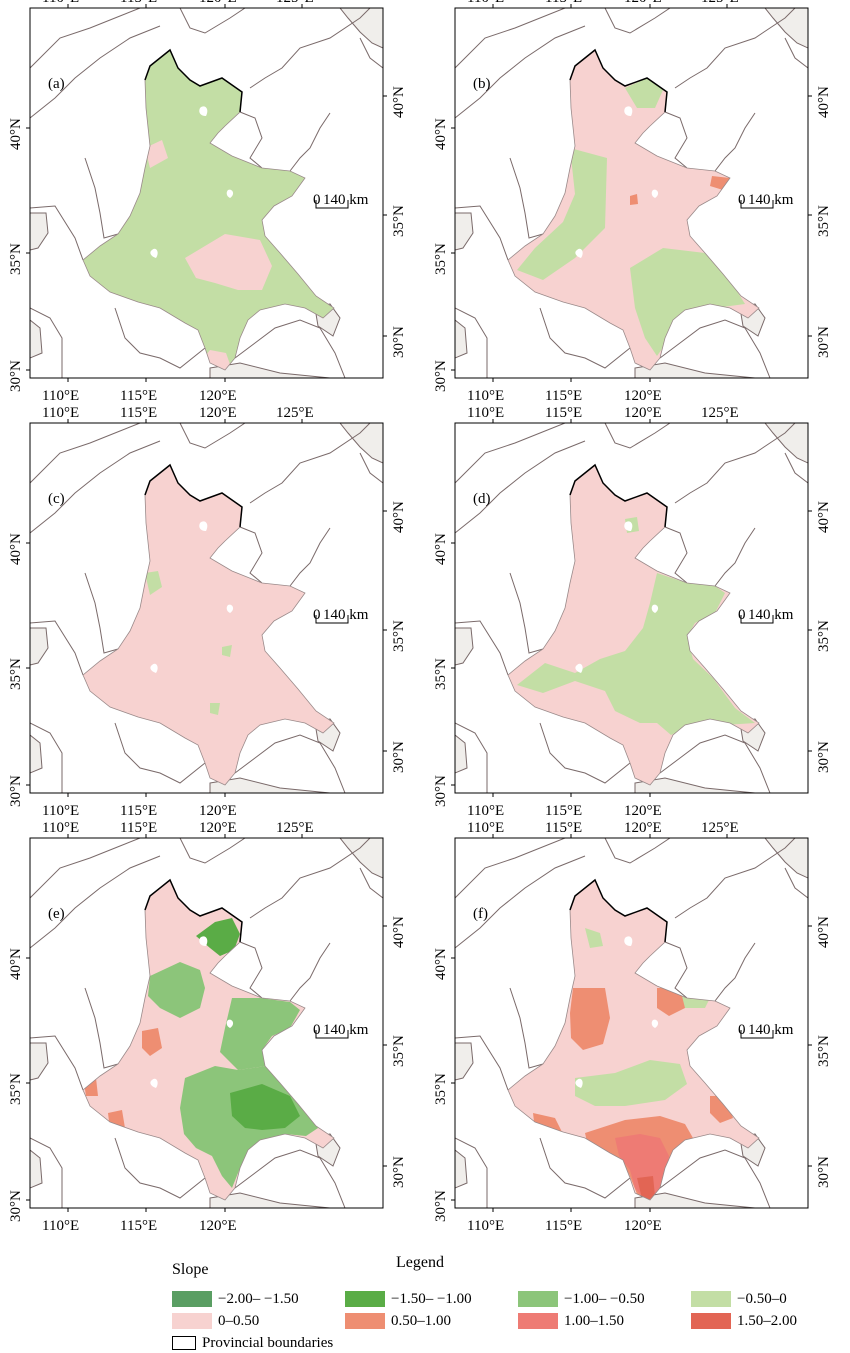 The height and width of the screenshot is (1353, 850). I want to click on top-tick-label: 120°E, so click(218, 3).